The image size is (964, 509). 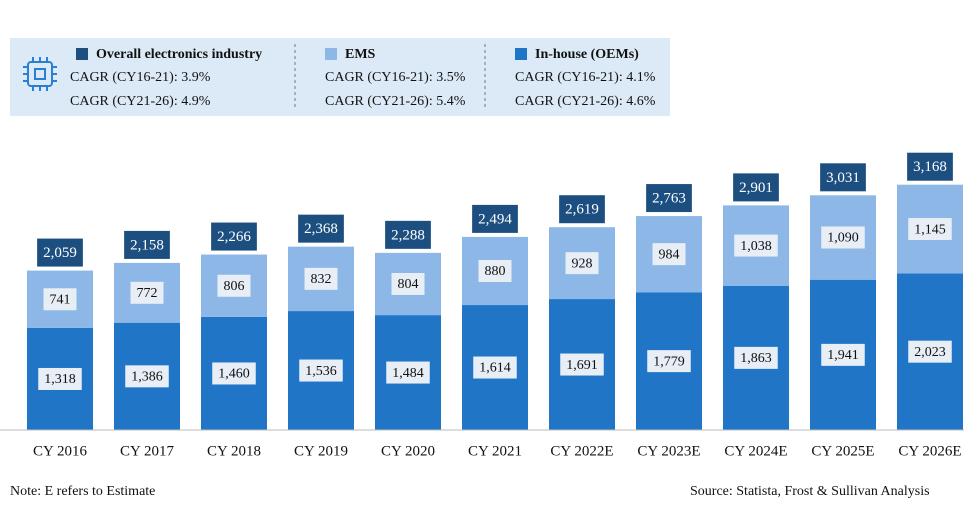 I want to click on value-label: 1,614, so click(x=495, y=368).